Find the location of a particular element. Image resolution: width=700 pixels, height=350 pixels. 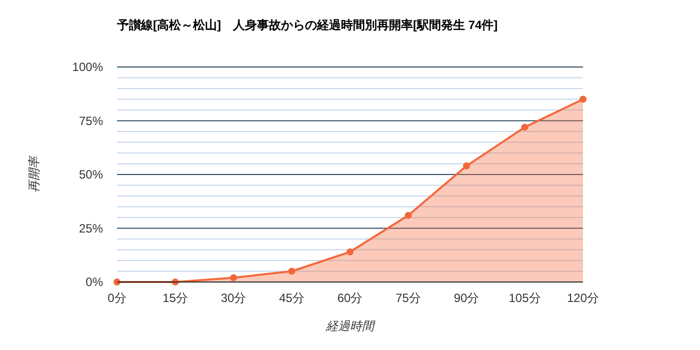

x-tick-label: 90分 is located at coordinates (467, 298).